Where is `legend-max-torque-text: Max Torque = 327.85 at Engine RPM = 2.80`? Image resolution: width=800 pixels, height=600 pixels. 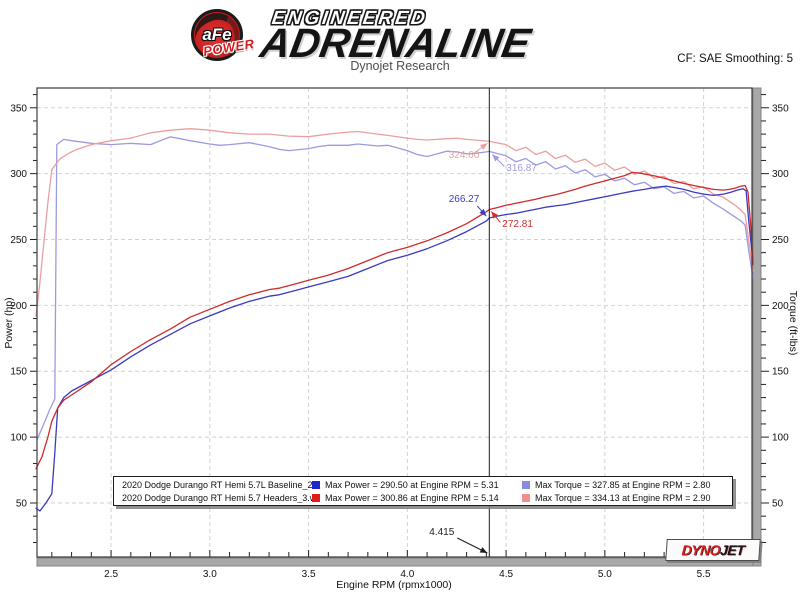 legend-max-torque-text: Max Torque = 327.85 at Engine RPM = 2.80 is located at coordinates (623, 484).